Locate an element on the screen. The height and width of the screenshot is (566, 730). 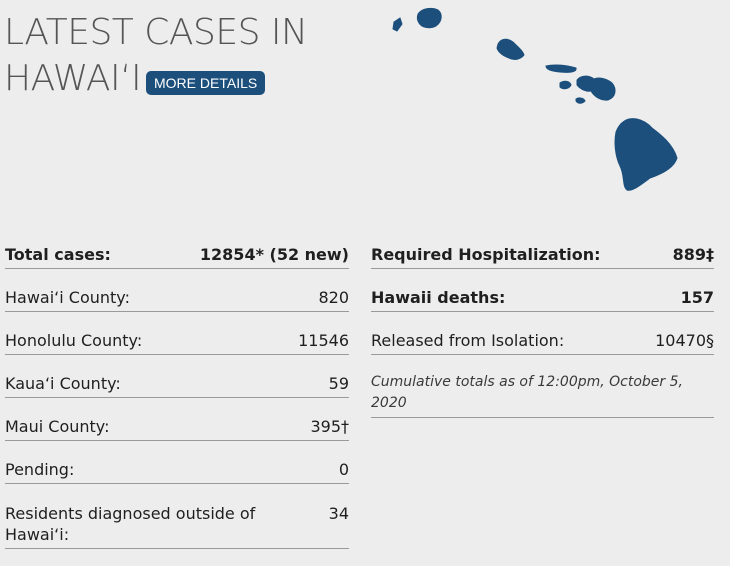
stat-value: 157 is located at coordinates (697, 297).